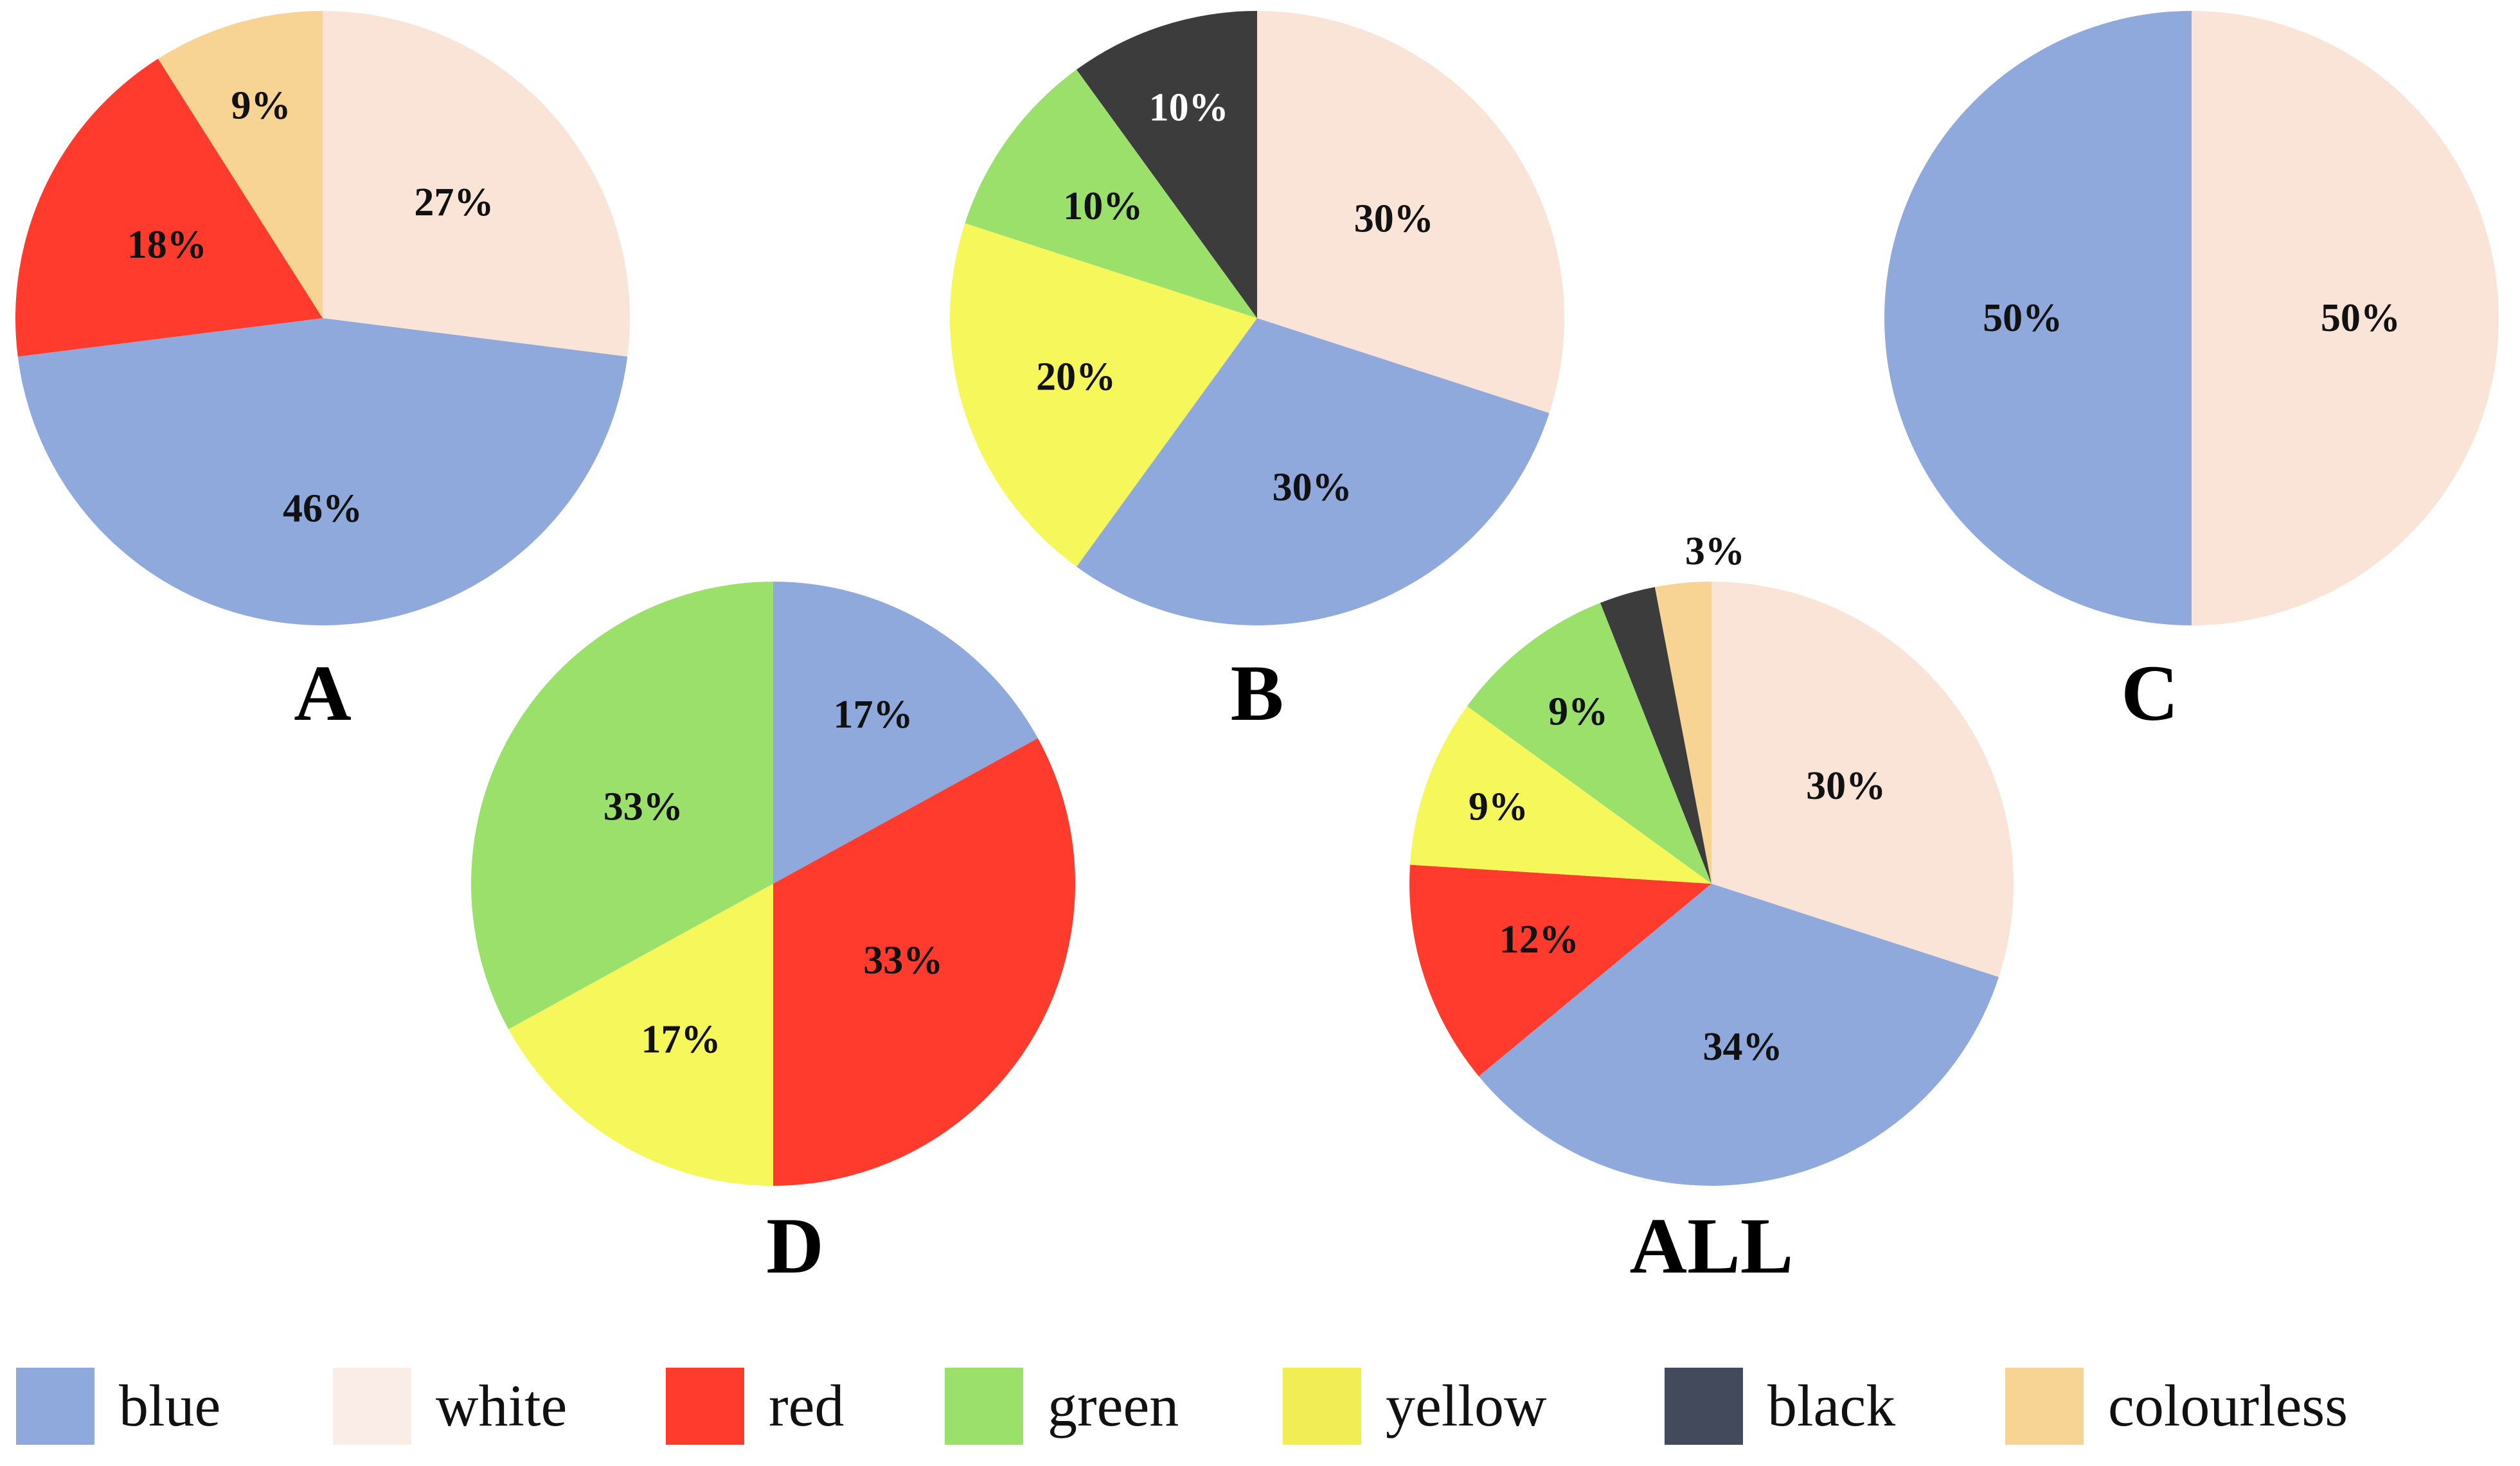 The width and height of the screenshot is (2520, 1466). What do you see at coordinates (1846, 786) in the screenshot?
I see `slice-label-all-white: 30%` at bounding box center [1846, 786].